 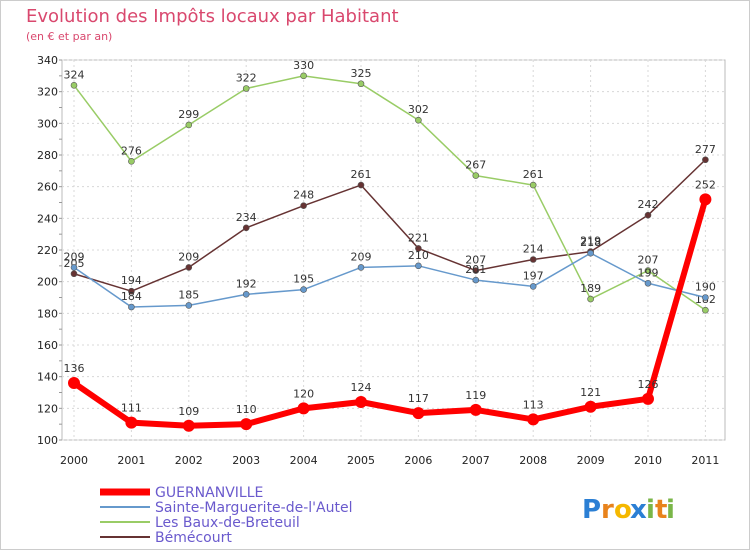 I want to click on x-tick-label: 2003, so click(x=246, y=460).